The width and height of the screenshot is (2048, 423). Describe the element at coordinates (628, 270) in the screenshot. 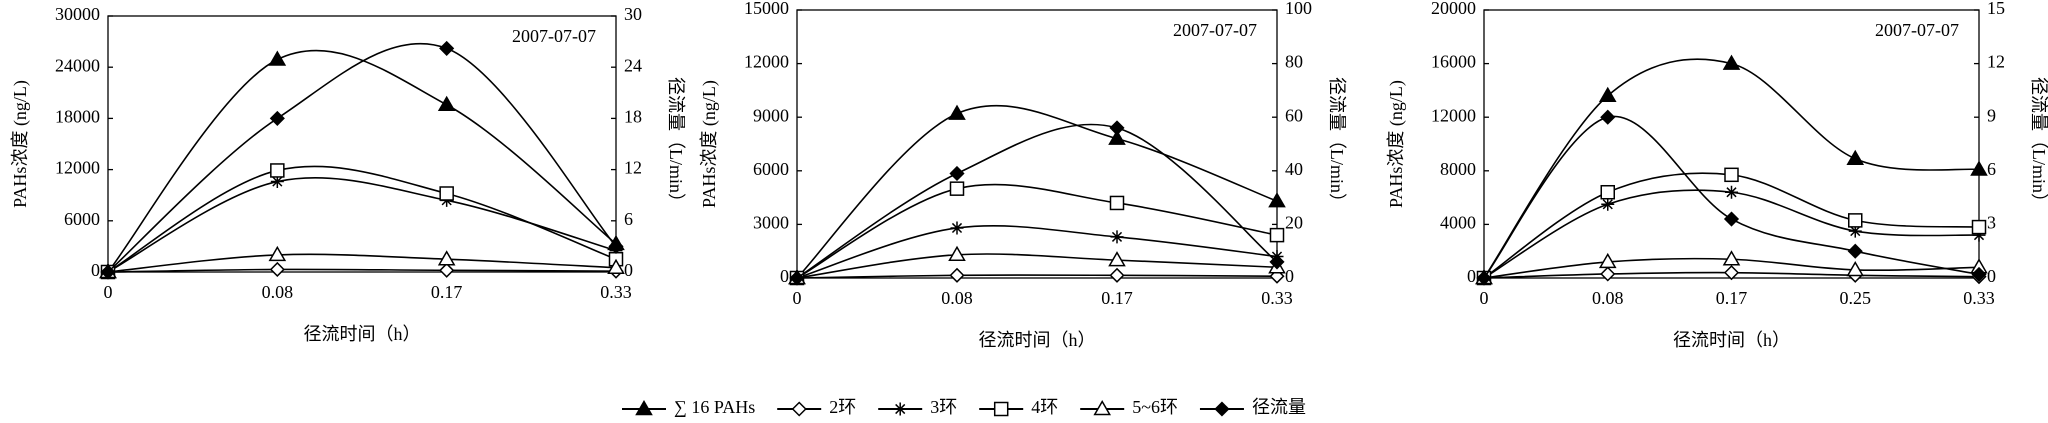

I see `y2-tick-label: 0` at that location.